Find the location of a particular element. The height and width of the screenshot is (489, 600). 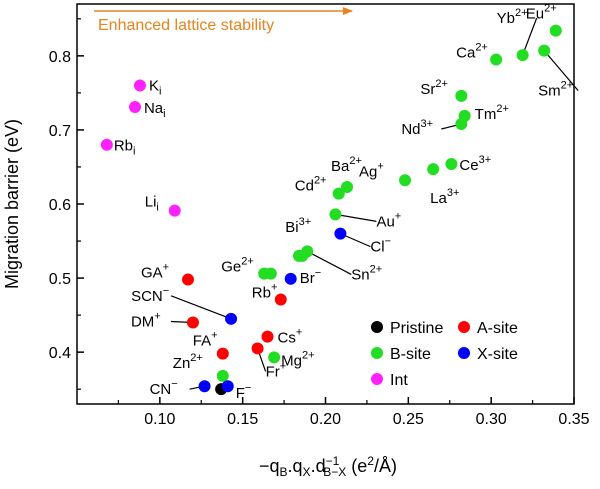

legend-label: Pristine is located at coordinates (416, 328).